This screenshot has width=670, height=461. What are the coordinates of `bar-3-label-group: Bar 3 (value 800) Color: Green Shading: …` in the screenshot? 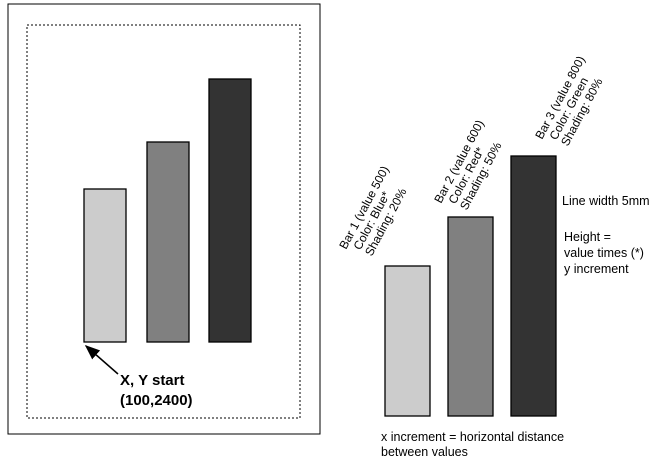 It's located at (568, 101).